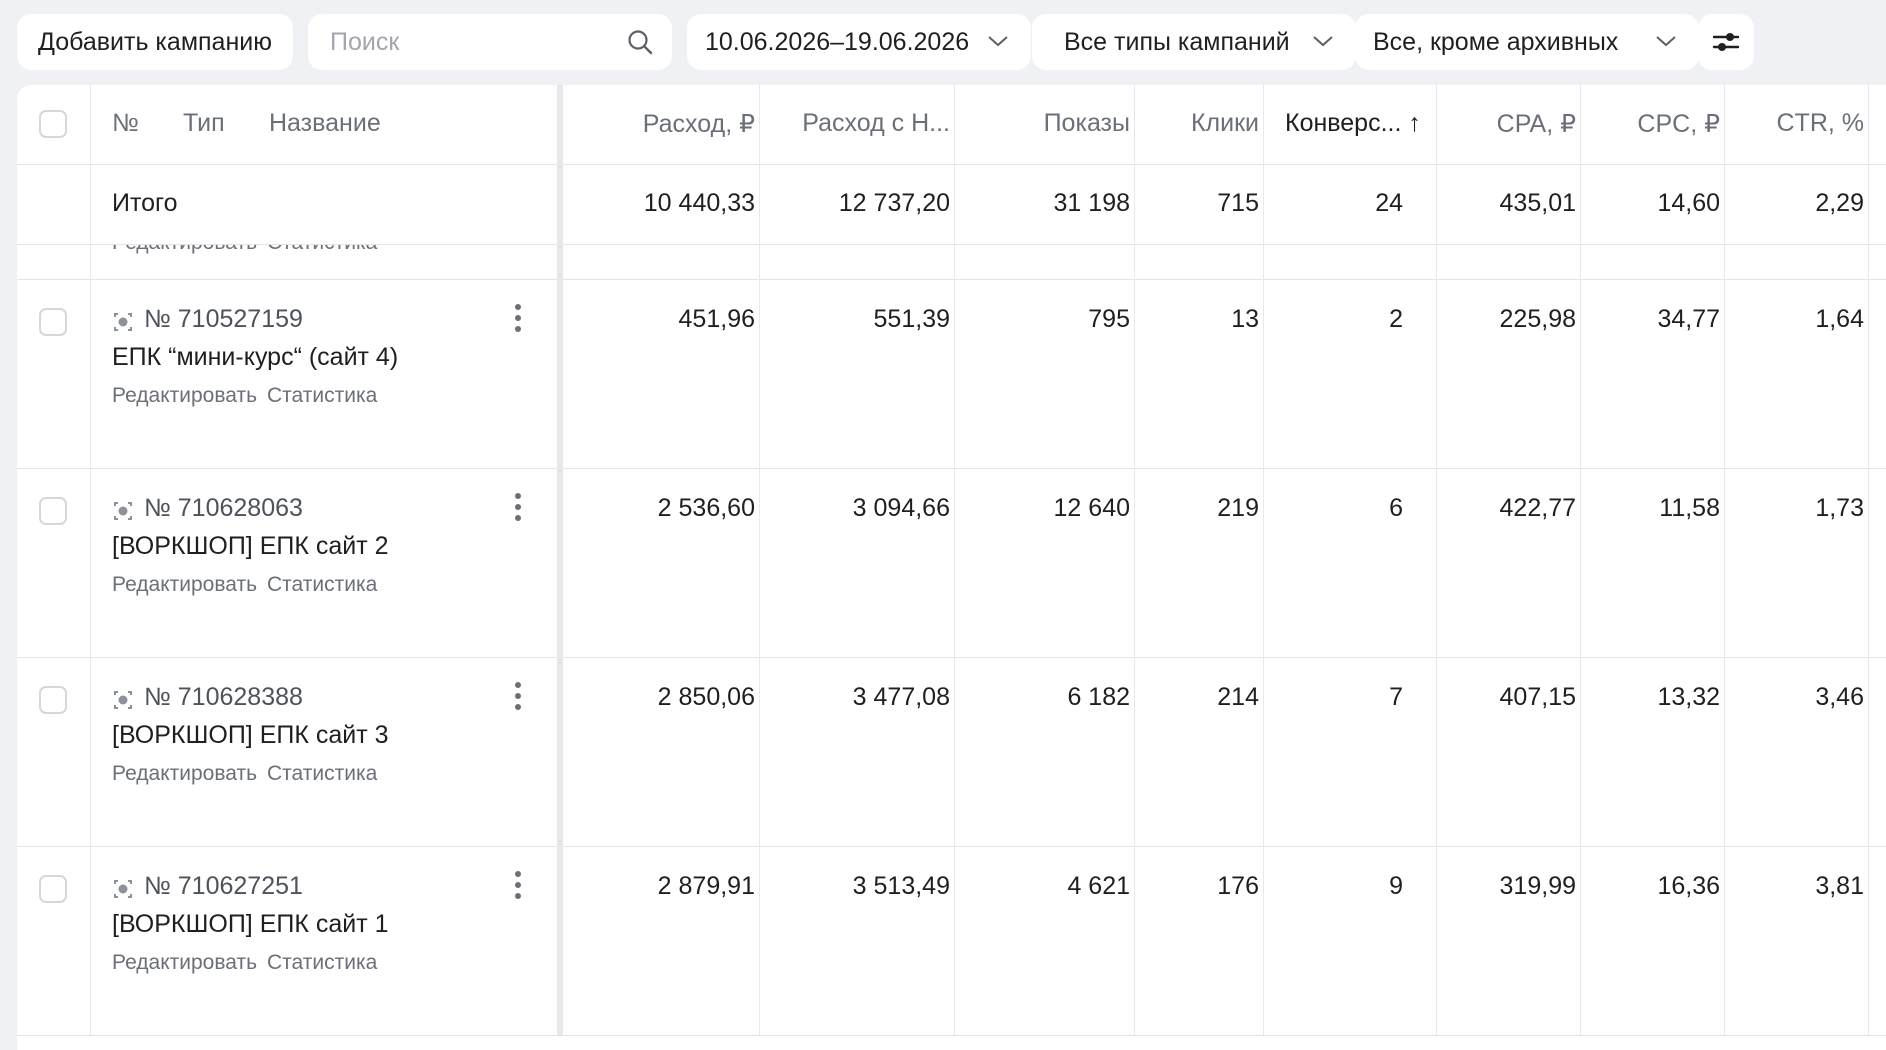 This screenshot has height=1050, width=1886. What do you see at coordinates (1688, 203) in the screenshot?
I see `total-cpc: 14,60` at bounding box center [1688, 203].